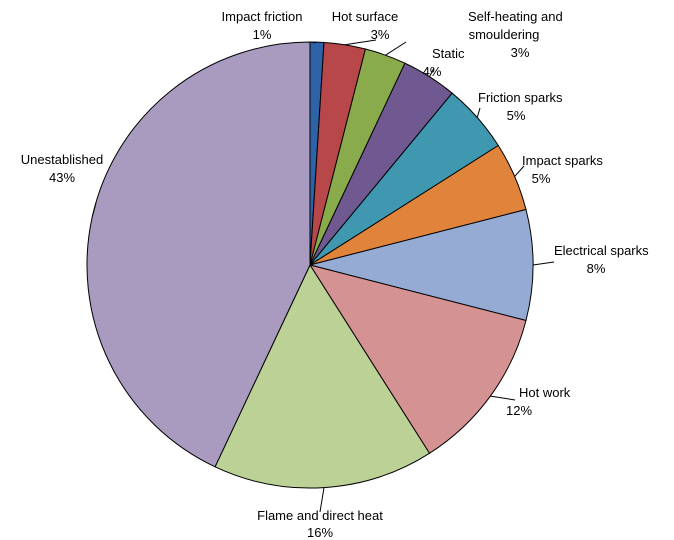 The width and height of the screenshot is (674, 540). I want to click on slice-value-label: 4%, so click(432, 71).